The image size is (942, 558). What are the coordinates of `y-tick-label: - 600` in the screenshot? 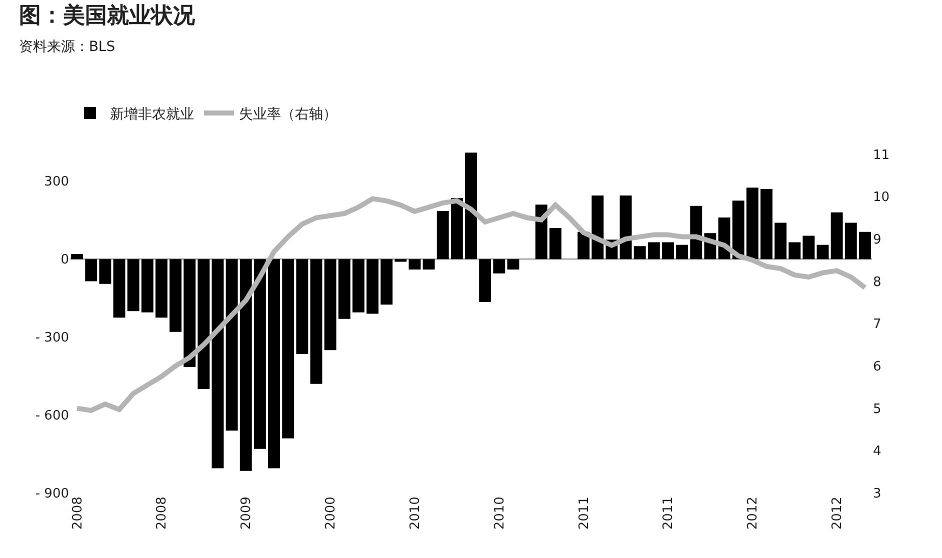 It's located at (52, 416).